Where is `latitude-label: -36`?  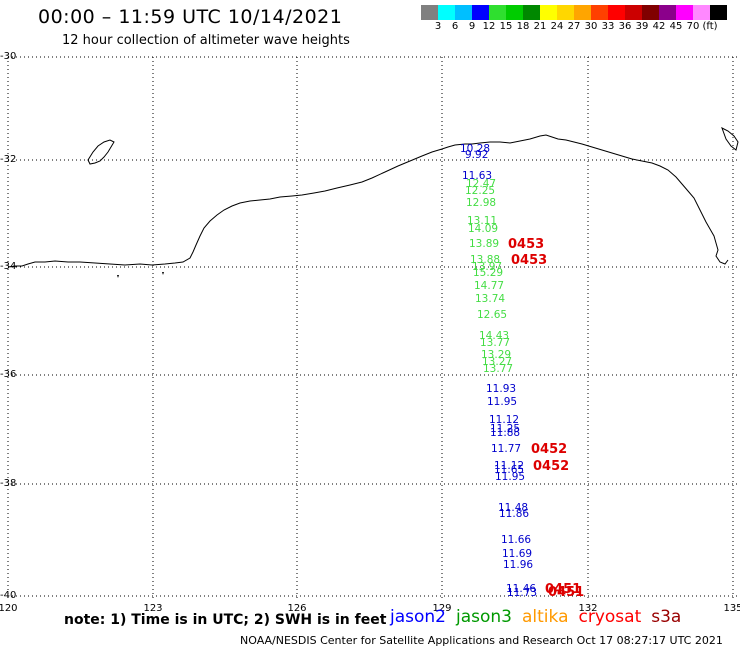
latitude-label: -36 is located at coordinates (8, 374).